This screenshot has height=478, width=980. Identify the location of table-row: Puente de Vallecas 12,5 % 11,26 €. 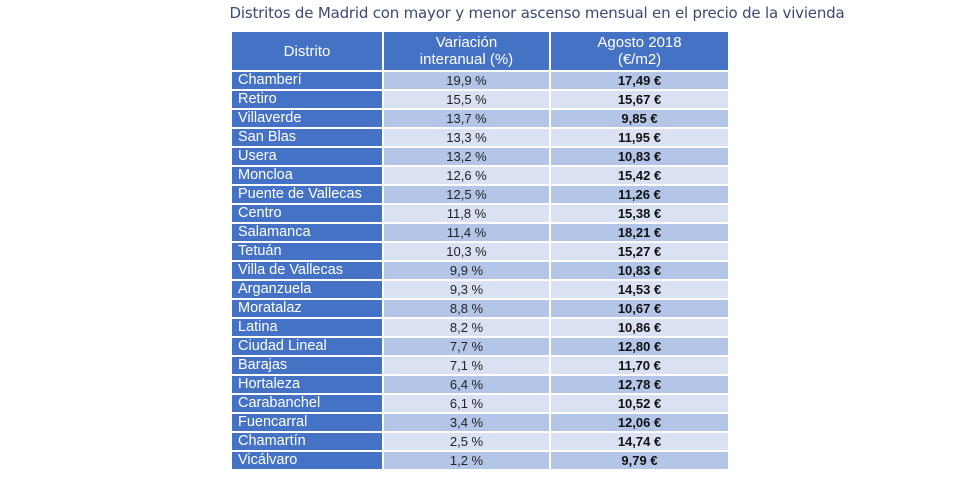
(481, 194).